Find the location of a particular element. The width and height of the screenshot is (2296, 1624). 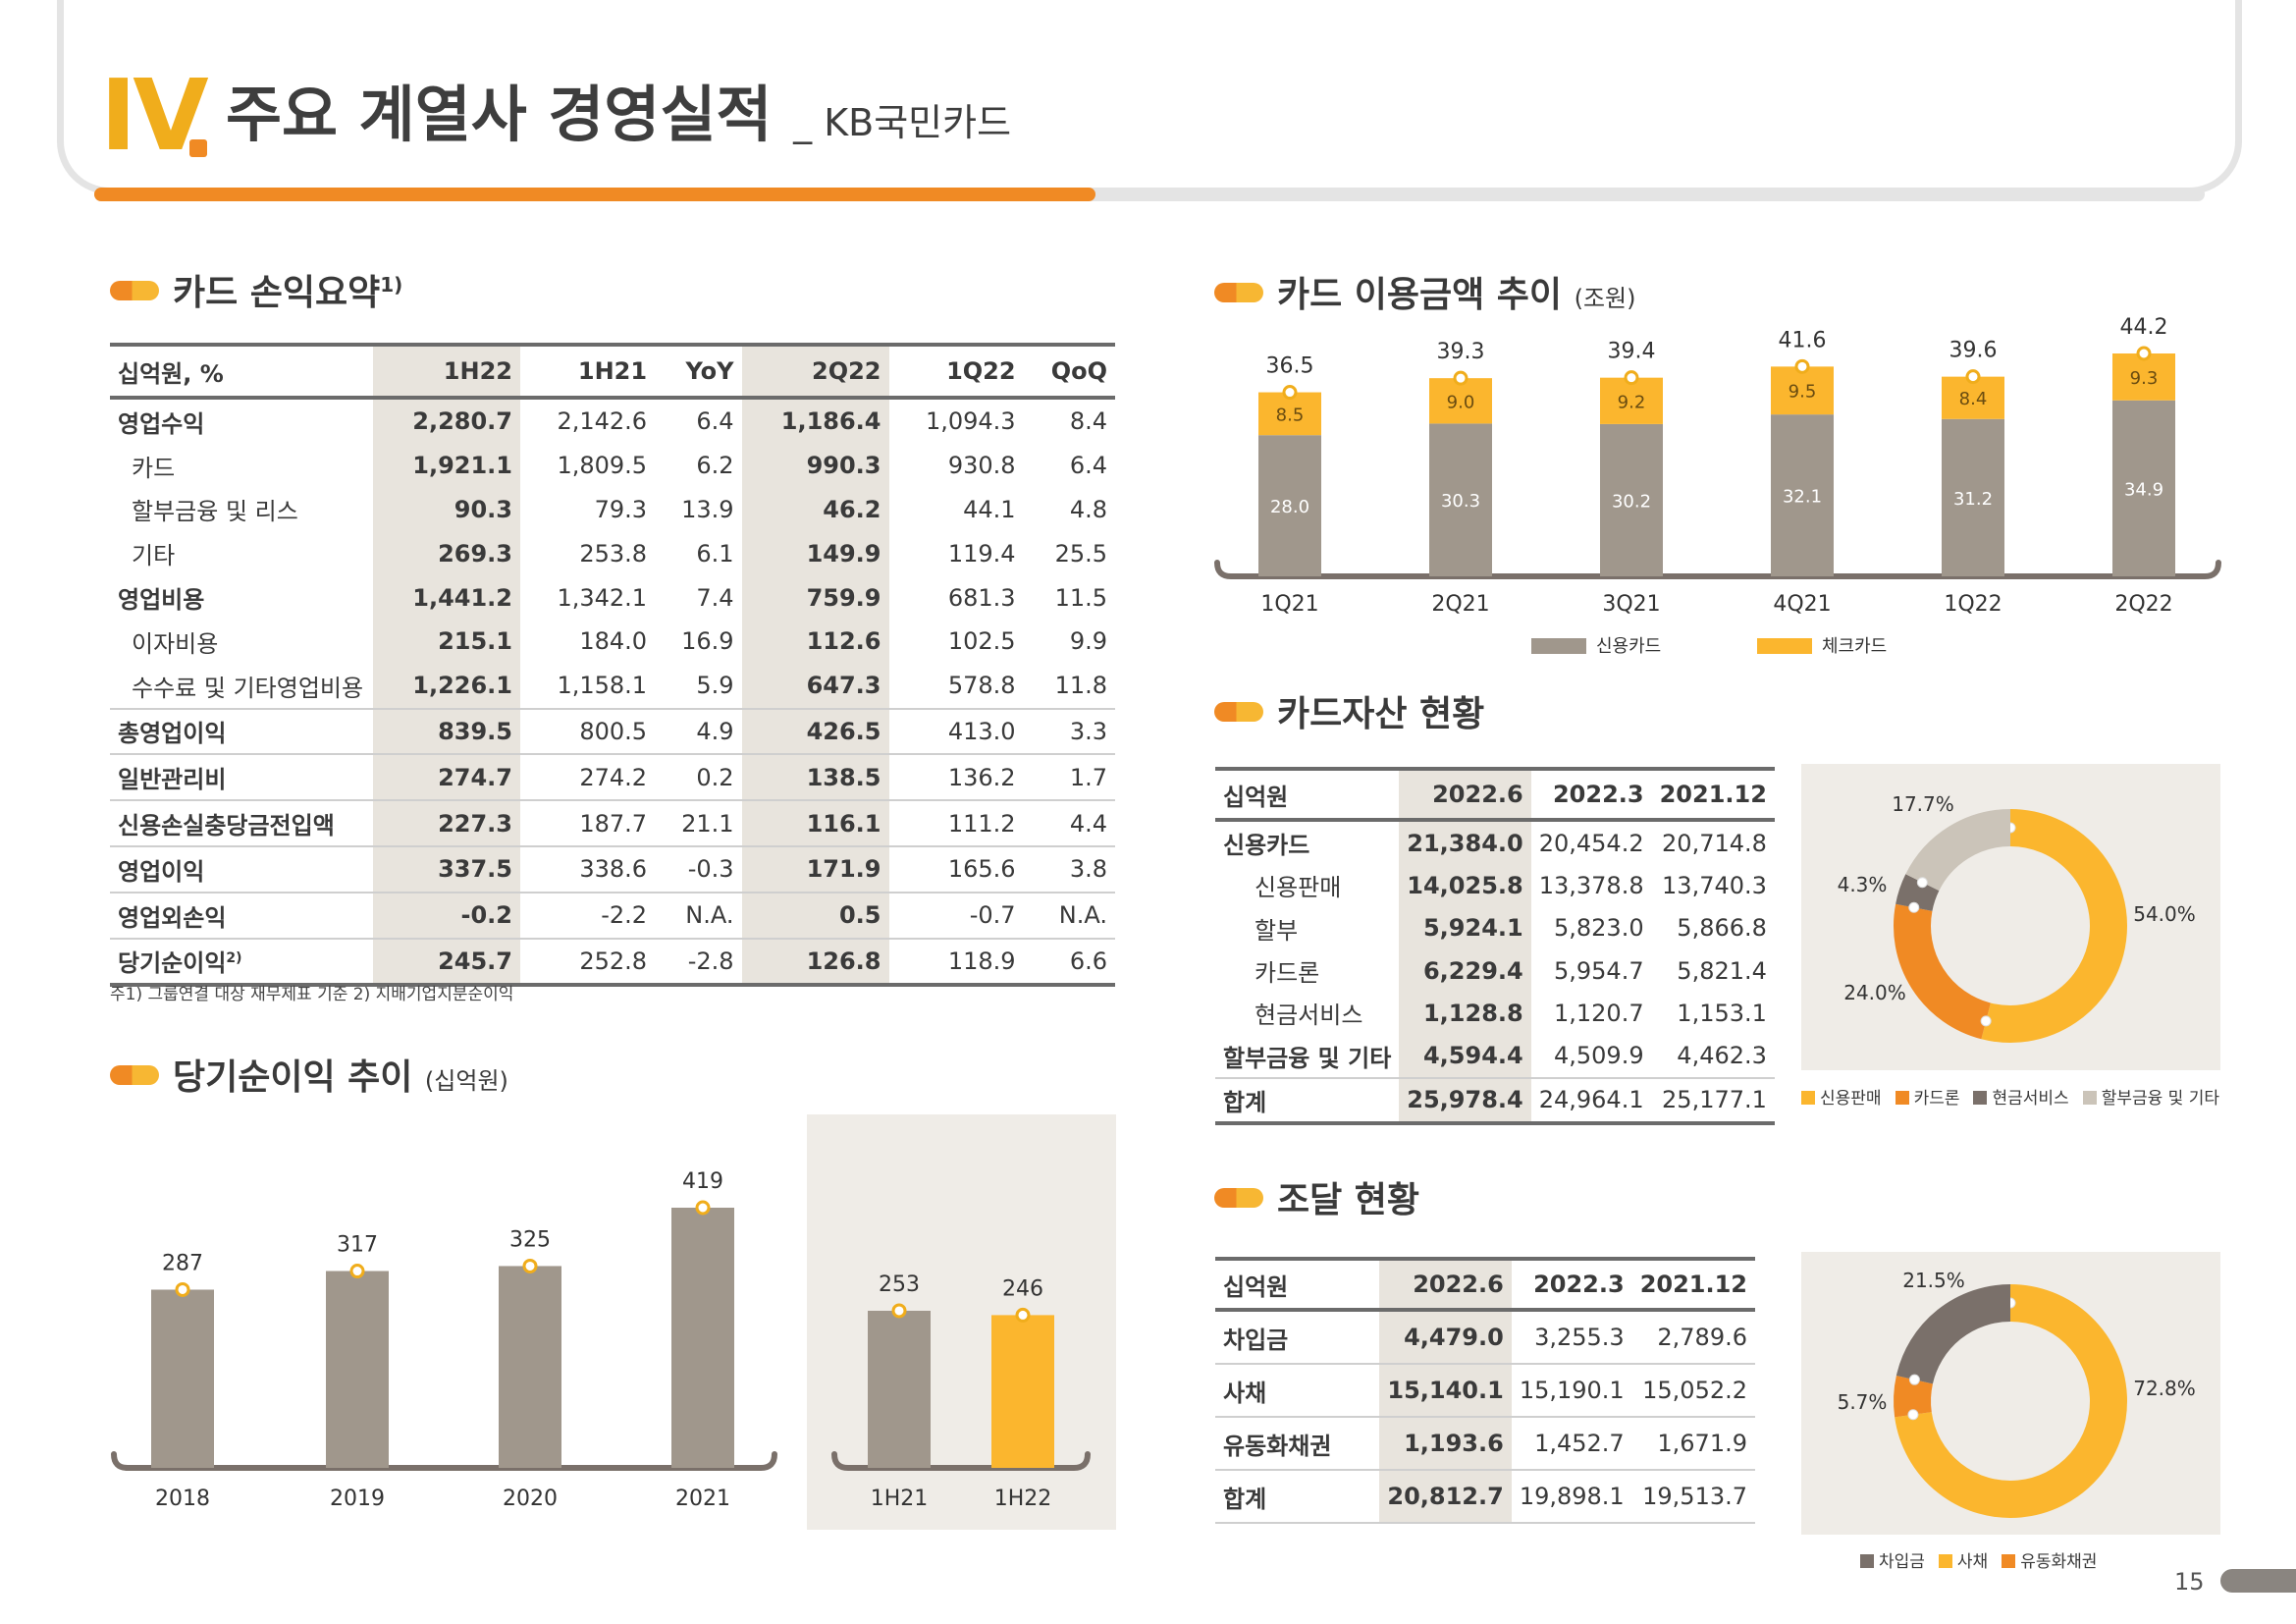

pl-cell: 90.3 is located at coordinates (446, 509).